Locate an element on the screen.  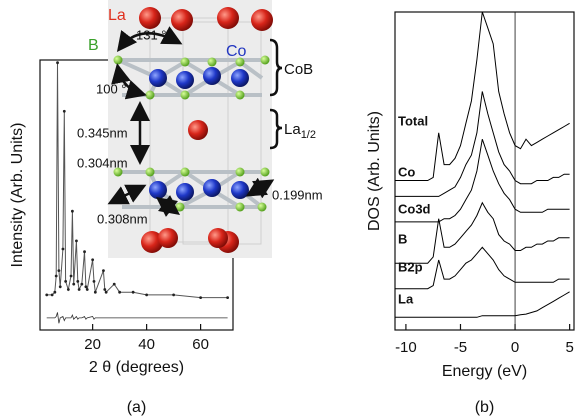
la-bracket is located at coordinates (276, 129).